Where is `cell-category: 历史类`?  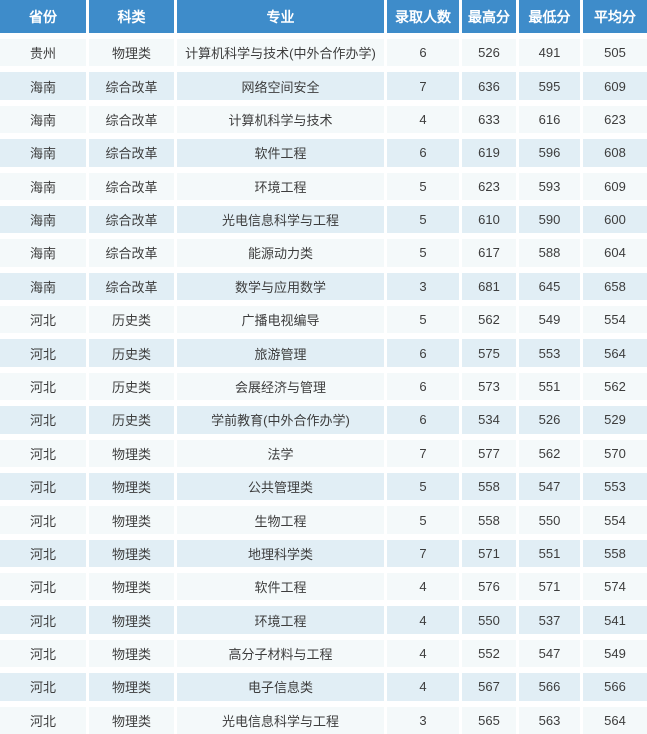
cell-category: 历史类 is located at coordinates (131, 420).